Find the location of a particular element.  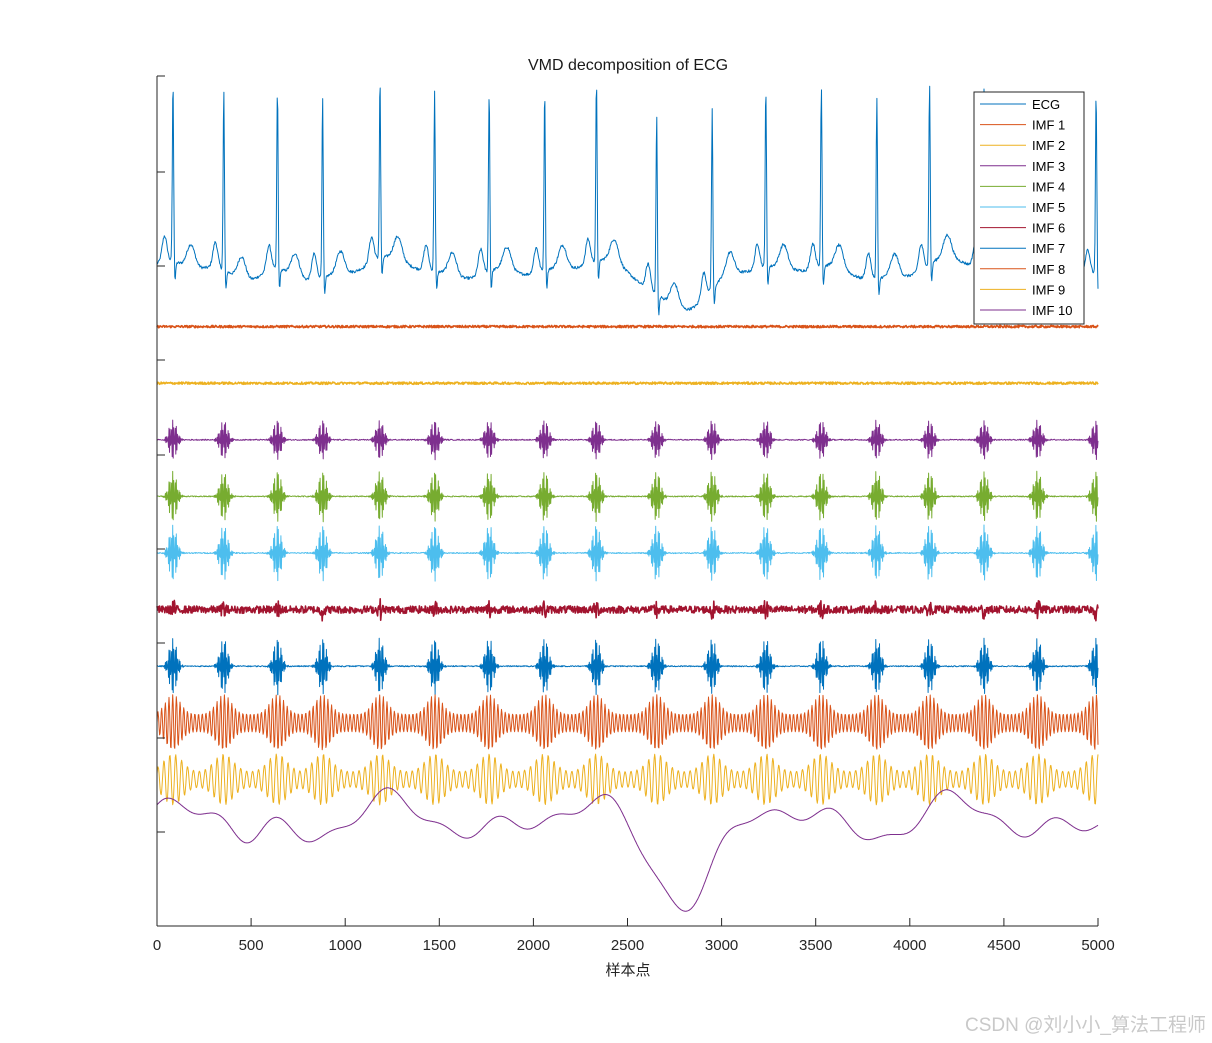

x-tick-label: 4000 is located at coordinates (909, 945).